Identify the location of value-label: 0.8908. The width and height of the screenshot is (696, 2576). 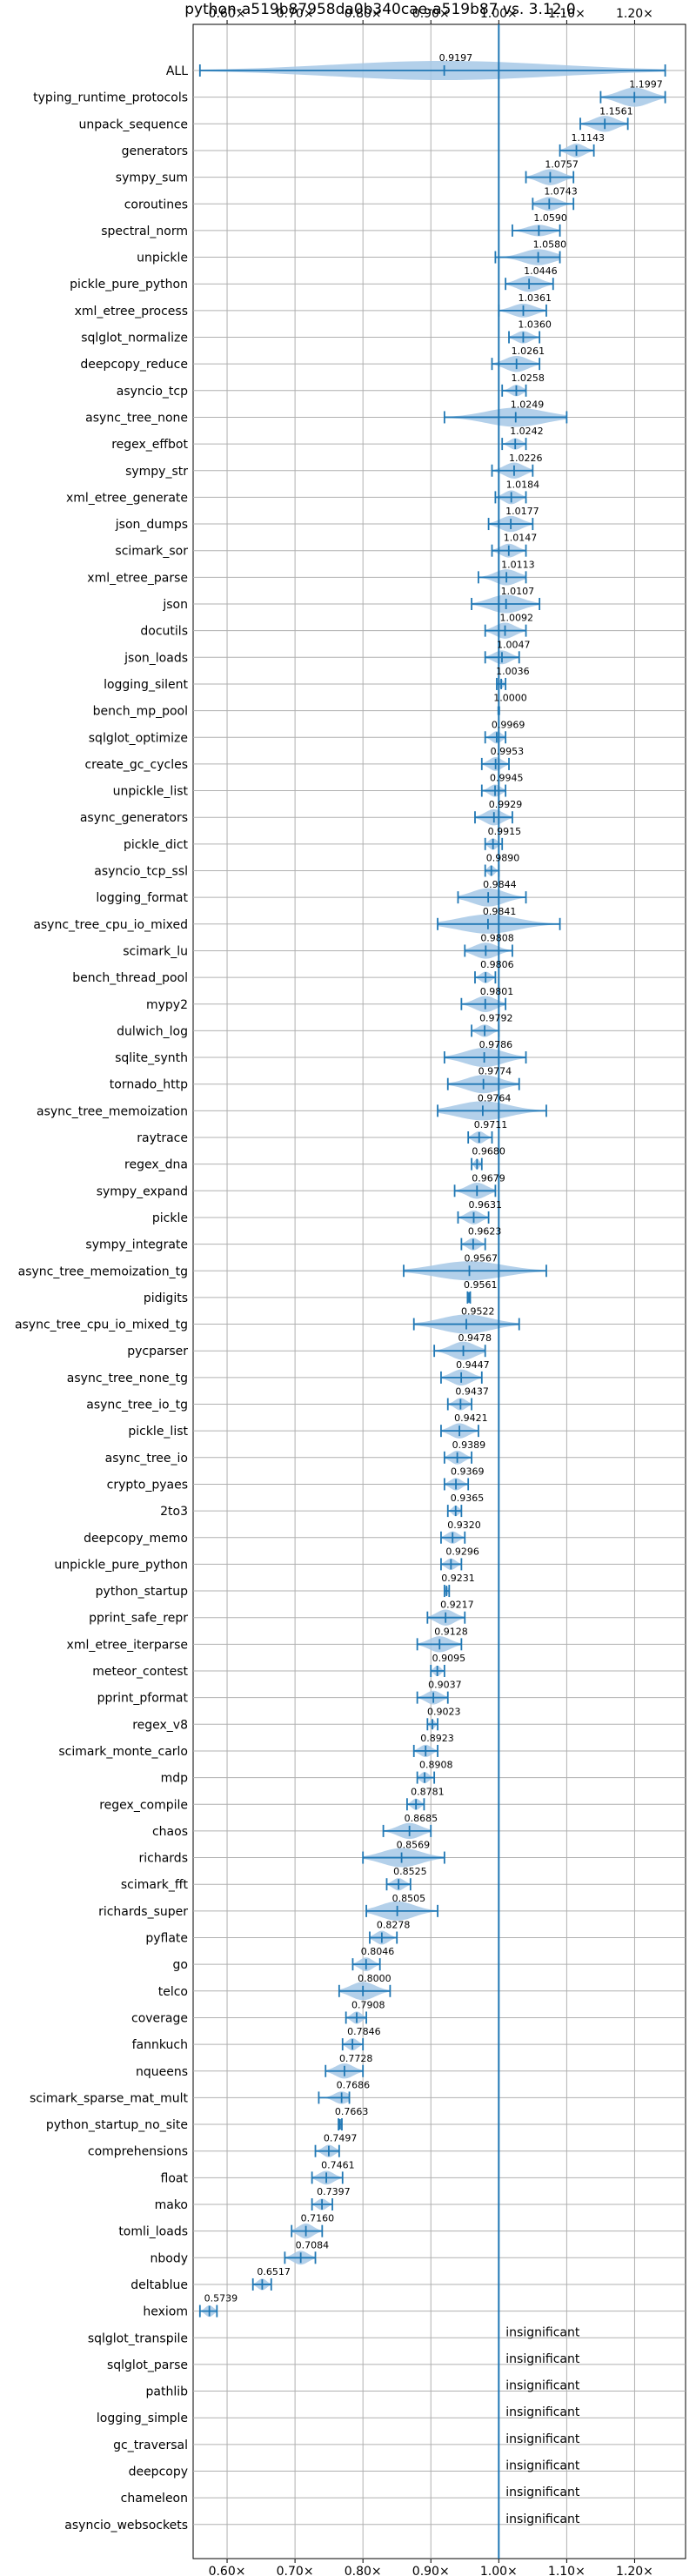
(436, 1766).